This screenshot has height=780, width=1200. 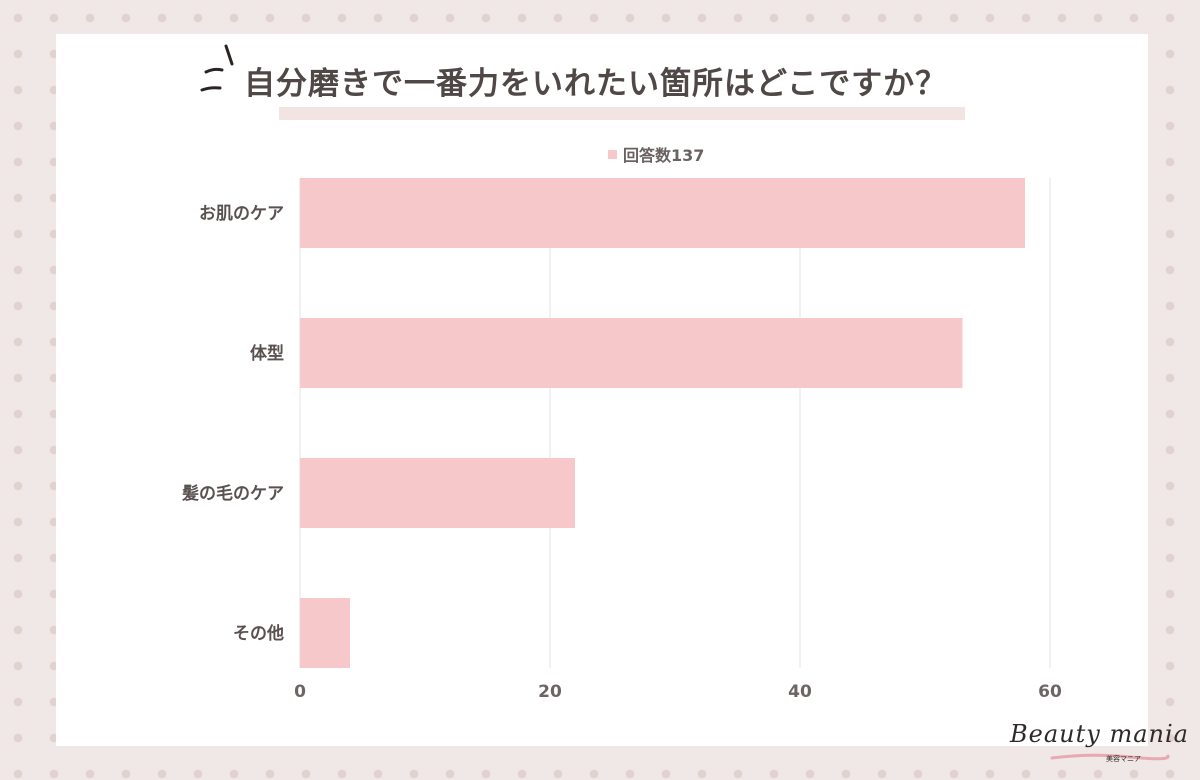 What do you see at coordinates (217, 68) in the screenshot?
I see `title-accent-strokes-icon` at bounding box center [217, 68].